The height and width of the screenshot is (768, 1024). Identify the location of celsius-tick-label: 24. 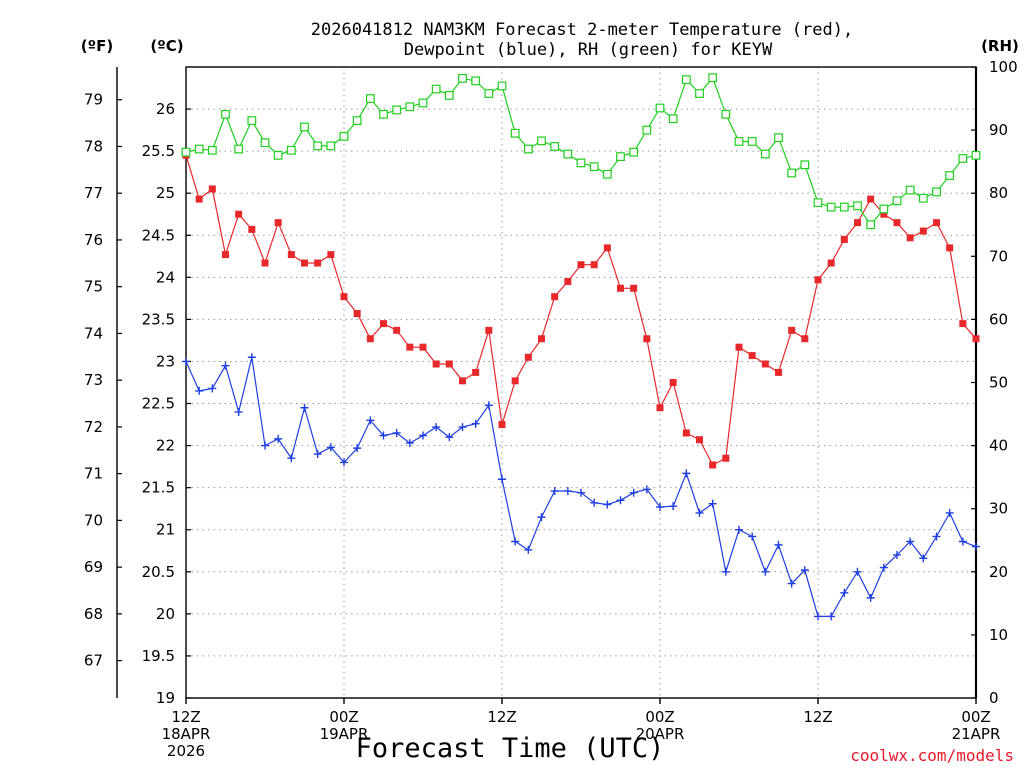
(165, 277).